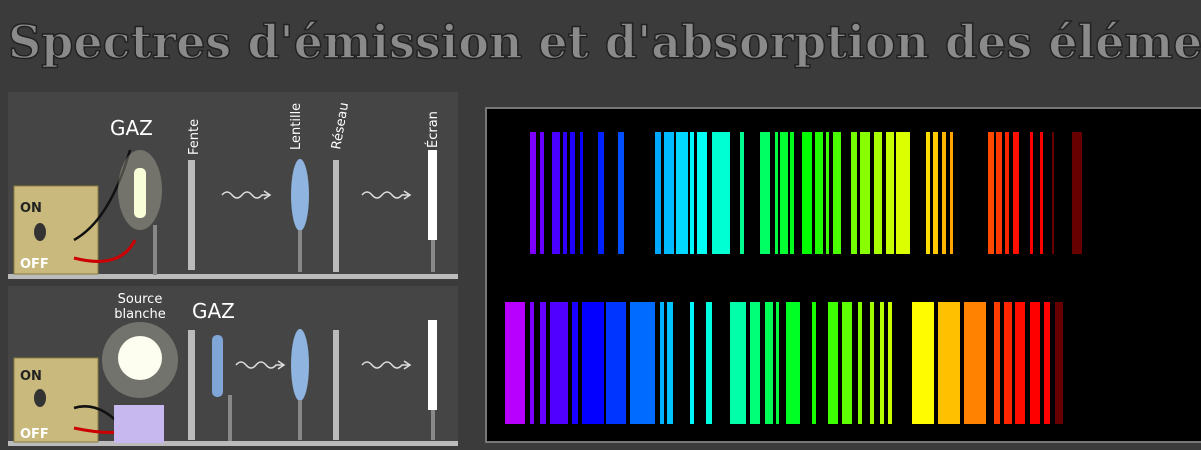 The image size is (1201, 450). What do you see at coordinates (139, 424) in the screenshot?
I see `bulb-base` at bounding box center [139, 424].